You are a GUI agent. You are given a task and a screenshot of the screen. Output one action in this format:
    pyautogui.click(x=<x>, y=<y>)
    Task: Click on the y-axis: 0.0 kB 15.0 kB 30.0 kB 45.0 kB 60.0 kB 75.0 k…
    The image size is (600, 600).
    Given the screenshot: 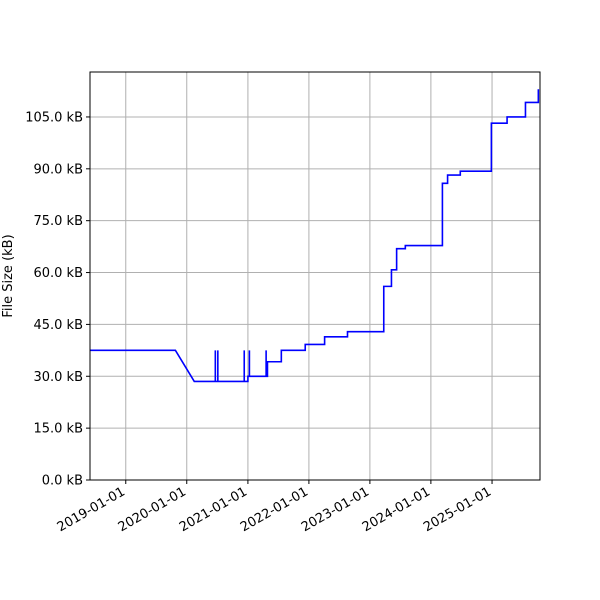 What is the action you would take?
    pyautogui.click(x=57, y=299)
    